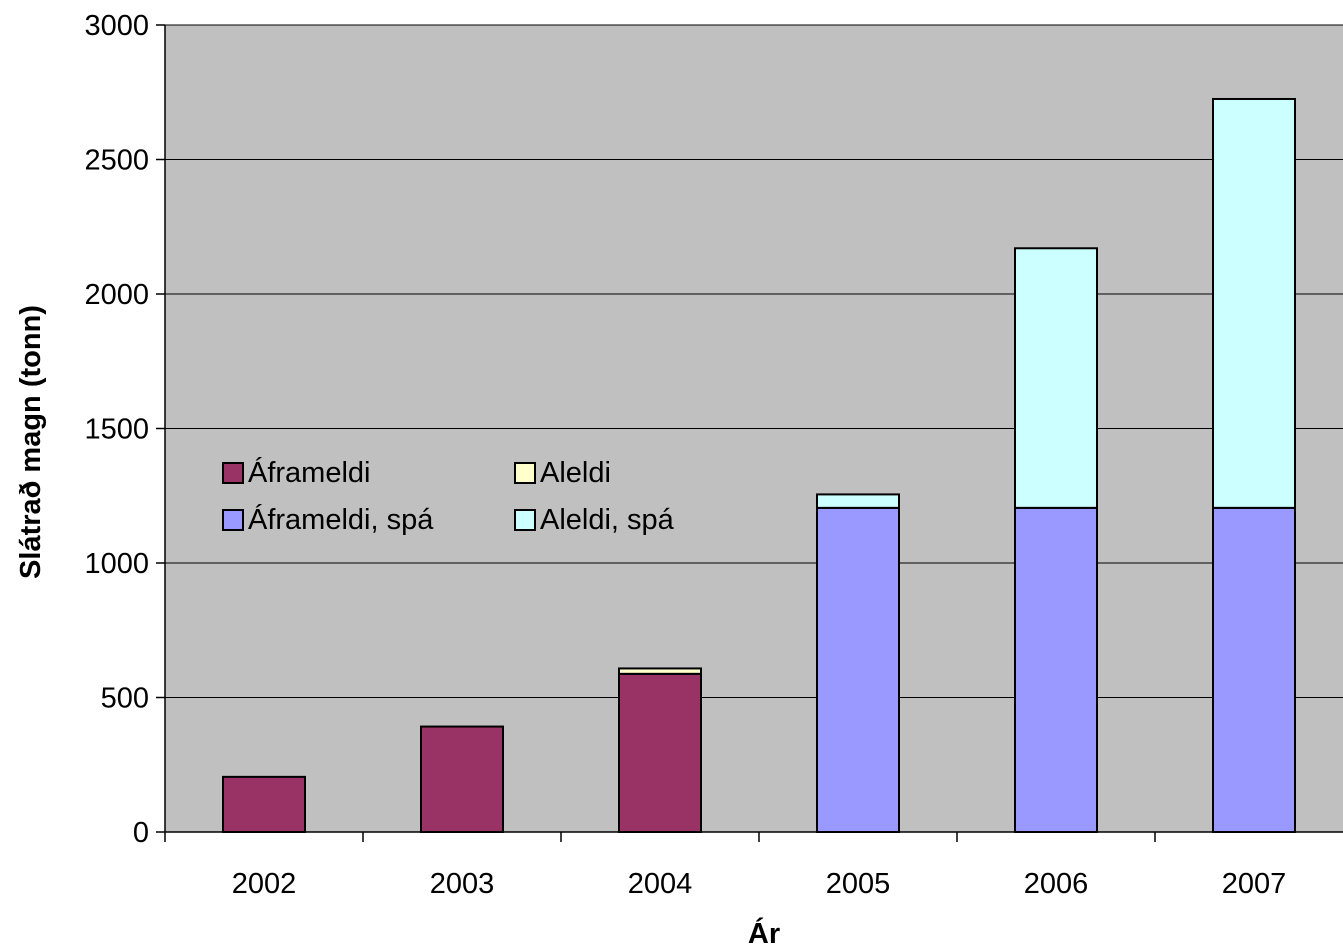 The width and height of the screenshot is (1343, 948). Describe the element at coordinates (309, 472) in the screenshot. I see `legend-label: Áframeldi` at that location.